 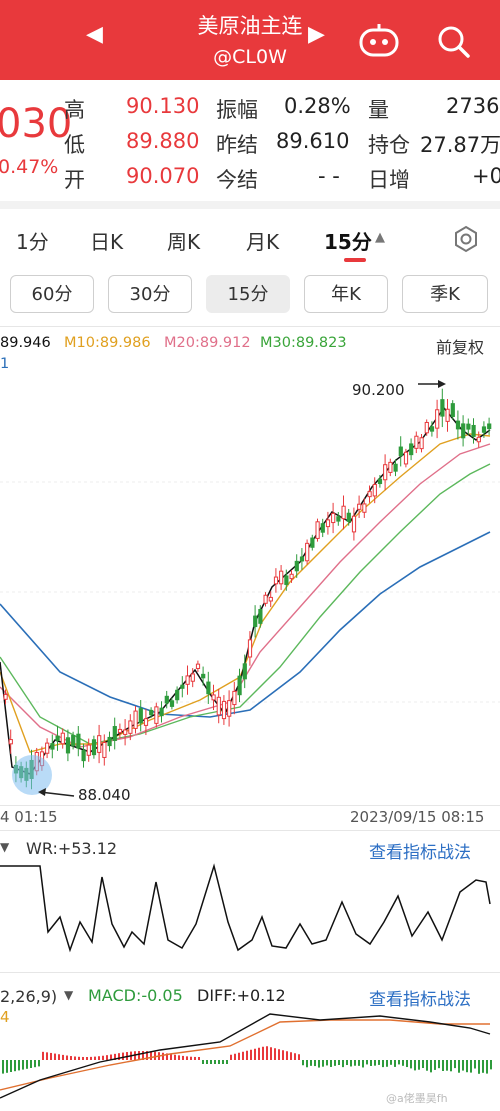 What do you see at coordinates (248, 294) in the screenshot?
I see `sub-period-15min: 15分` at bounding box center [248, 294].